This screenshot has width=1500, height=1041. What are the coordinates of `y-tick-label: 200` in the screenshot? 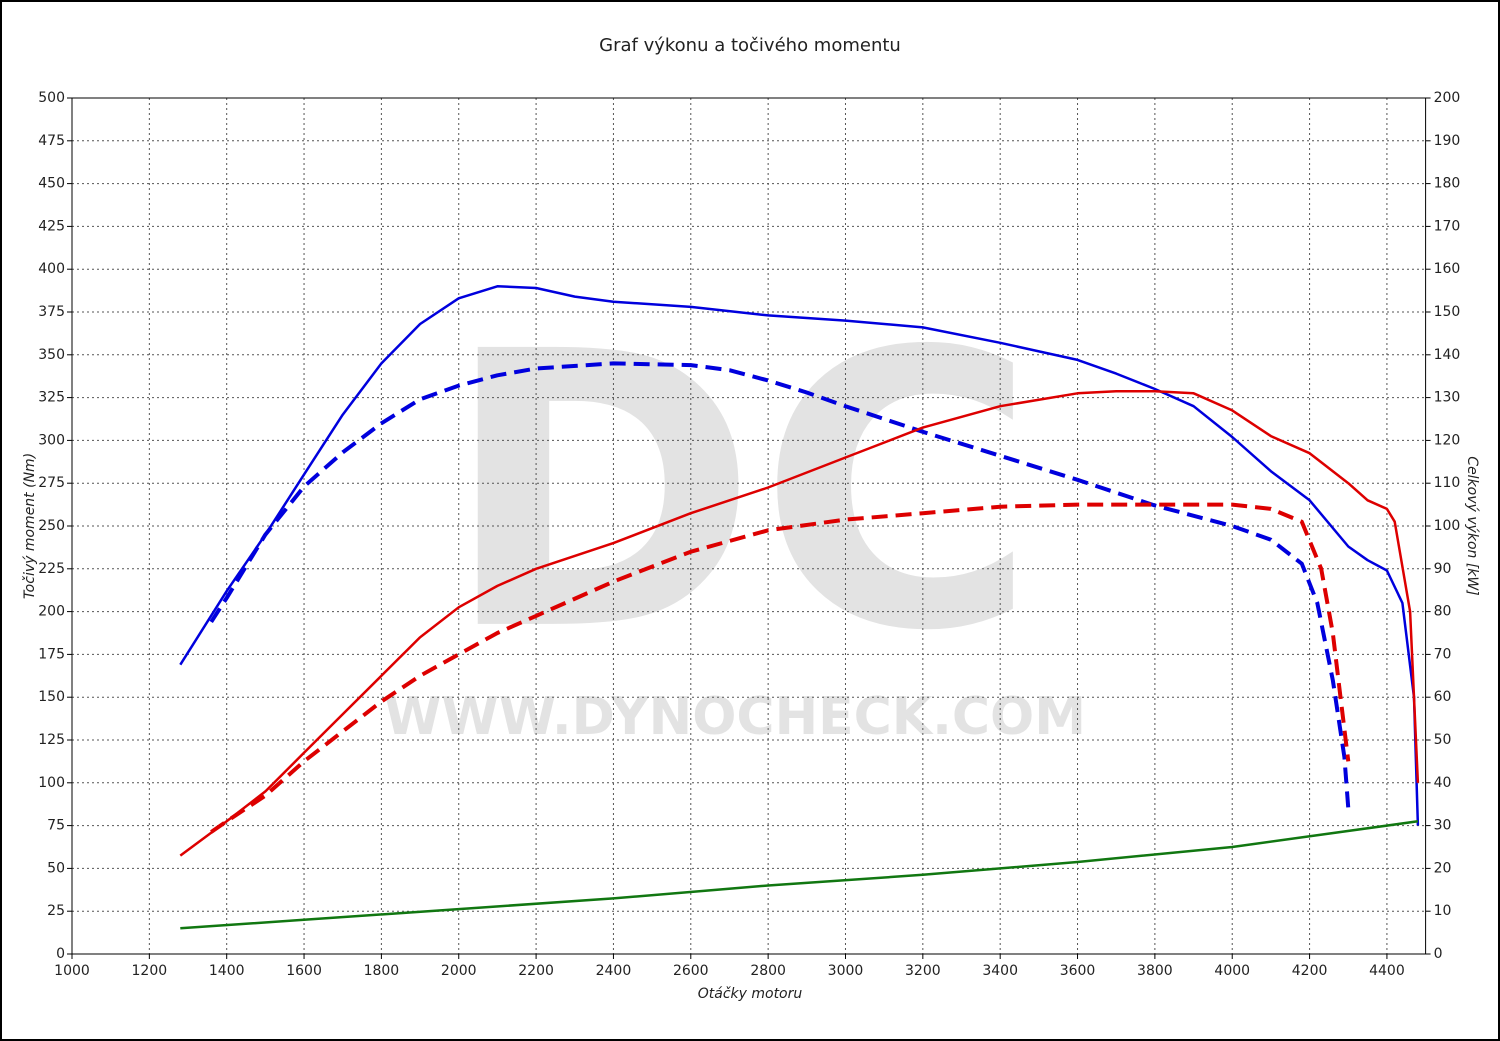 It's located at (51, 612).